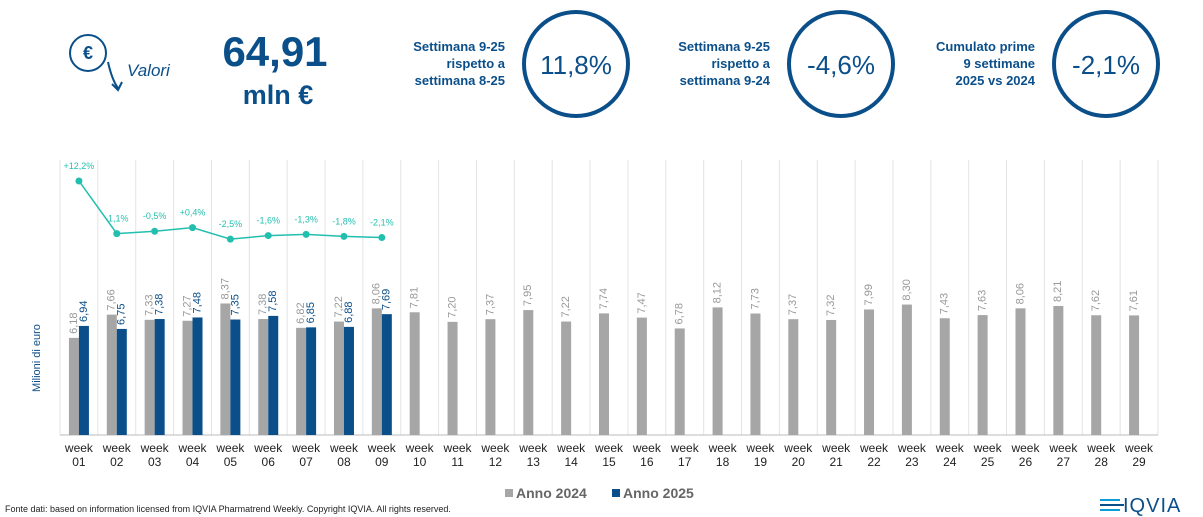 The image size is (1203, 517). I want to click on trend-label: -0,5%, so click(155, 216).